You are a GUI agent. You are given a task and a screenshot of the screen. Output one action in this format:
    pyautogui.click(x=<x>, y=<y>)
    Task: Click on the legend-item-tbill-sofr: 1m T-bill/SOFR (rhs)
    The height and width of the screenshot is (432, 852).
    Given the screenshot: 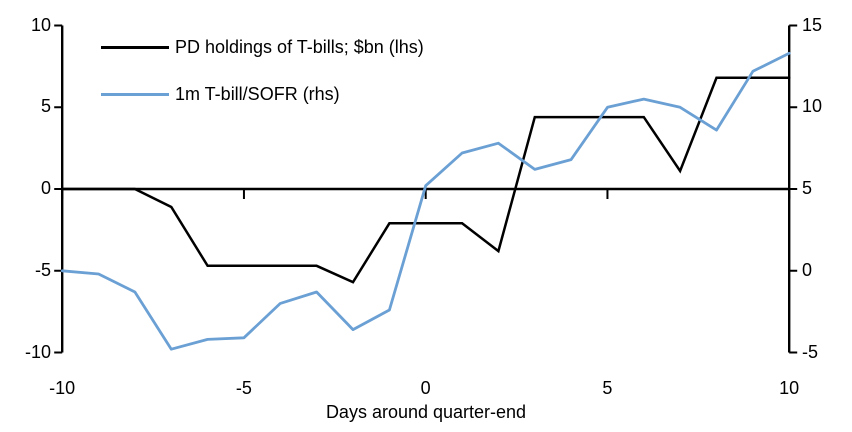 What is the action you would take?
    pyautogui.click(x=262, y=94)
    